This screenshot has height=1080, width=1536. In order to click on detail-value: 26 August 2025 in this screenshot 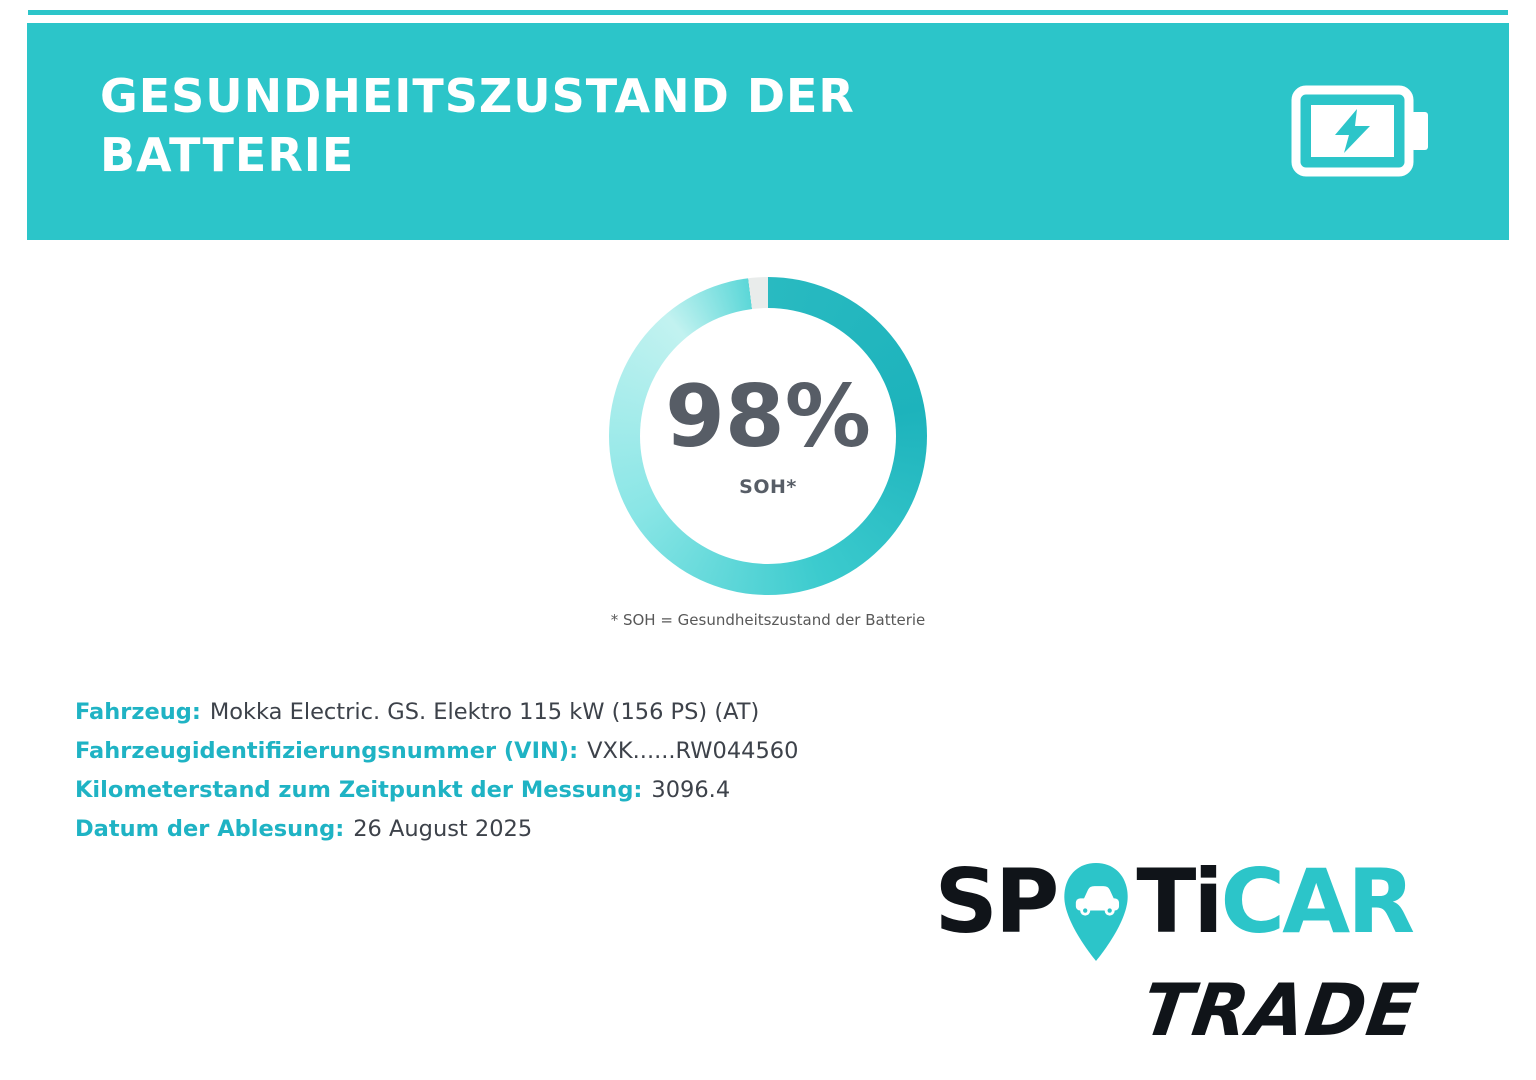, I will do `click(443, 829)`.